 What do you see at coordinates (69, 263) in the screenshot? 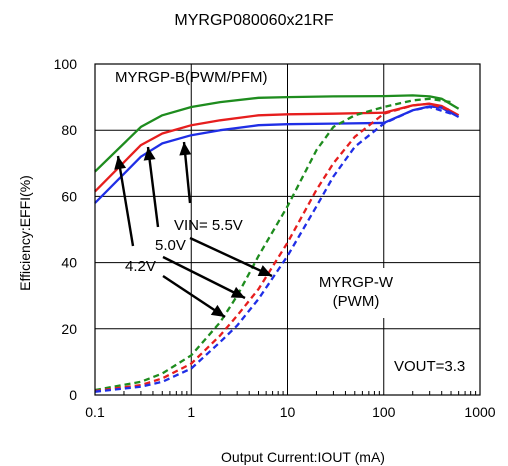
I see `y-tick-label: 40` at bounding box center [69, 263].